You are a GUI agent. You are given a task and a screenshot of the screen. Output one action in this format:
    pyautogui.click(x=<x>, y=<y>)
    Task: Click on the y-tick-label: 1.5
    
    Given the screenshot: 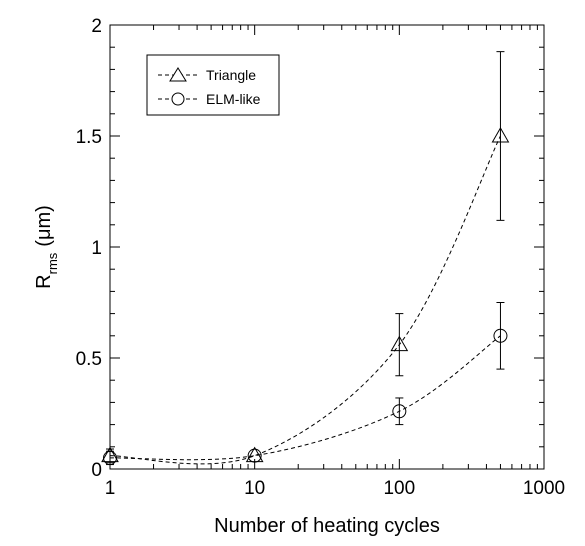 What is the action you would take?
    pyautogui.click(x=89, y=137)
    